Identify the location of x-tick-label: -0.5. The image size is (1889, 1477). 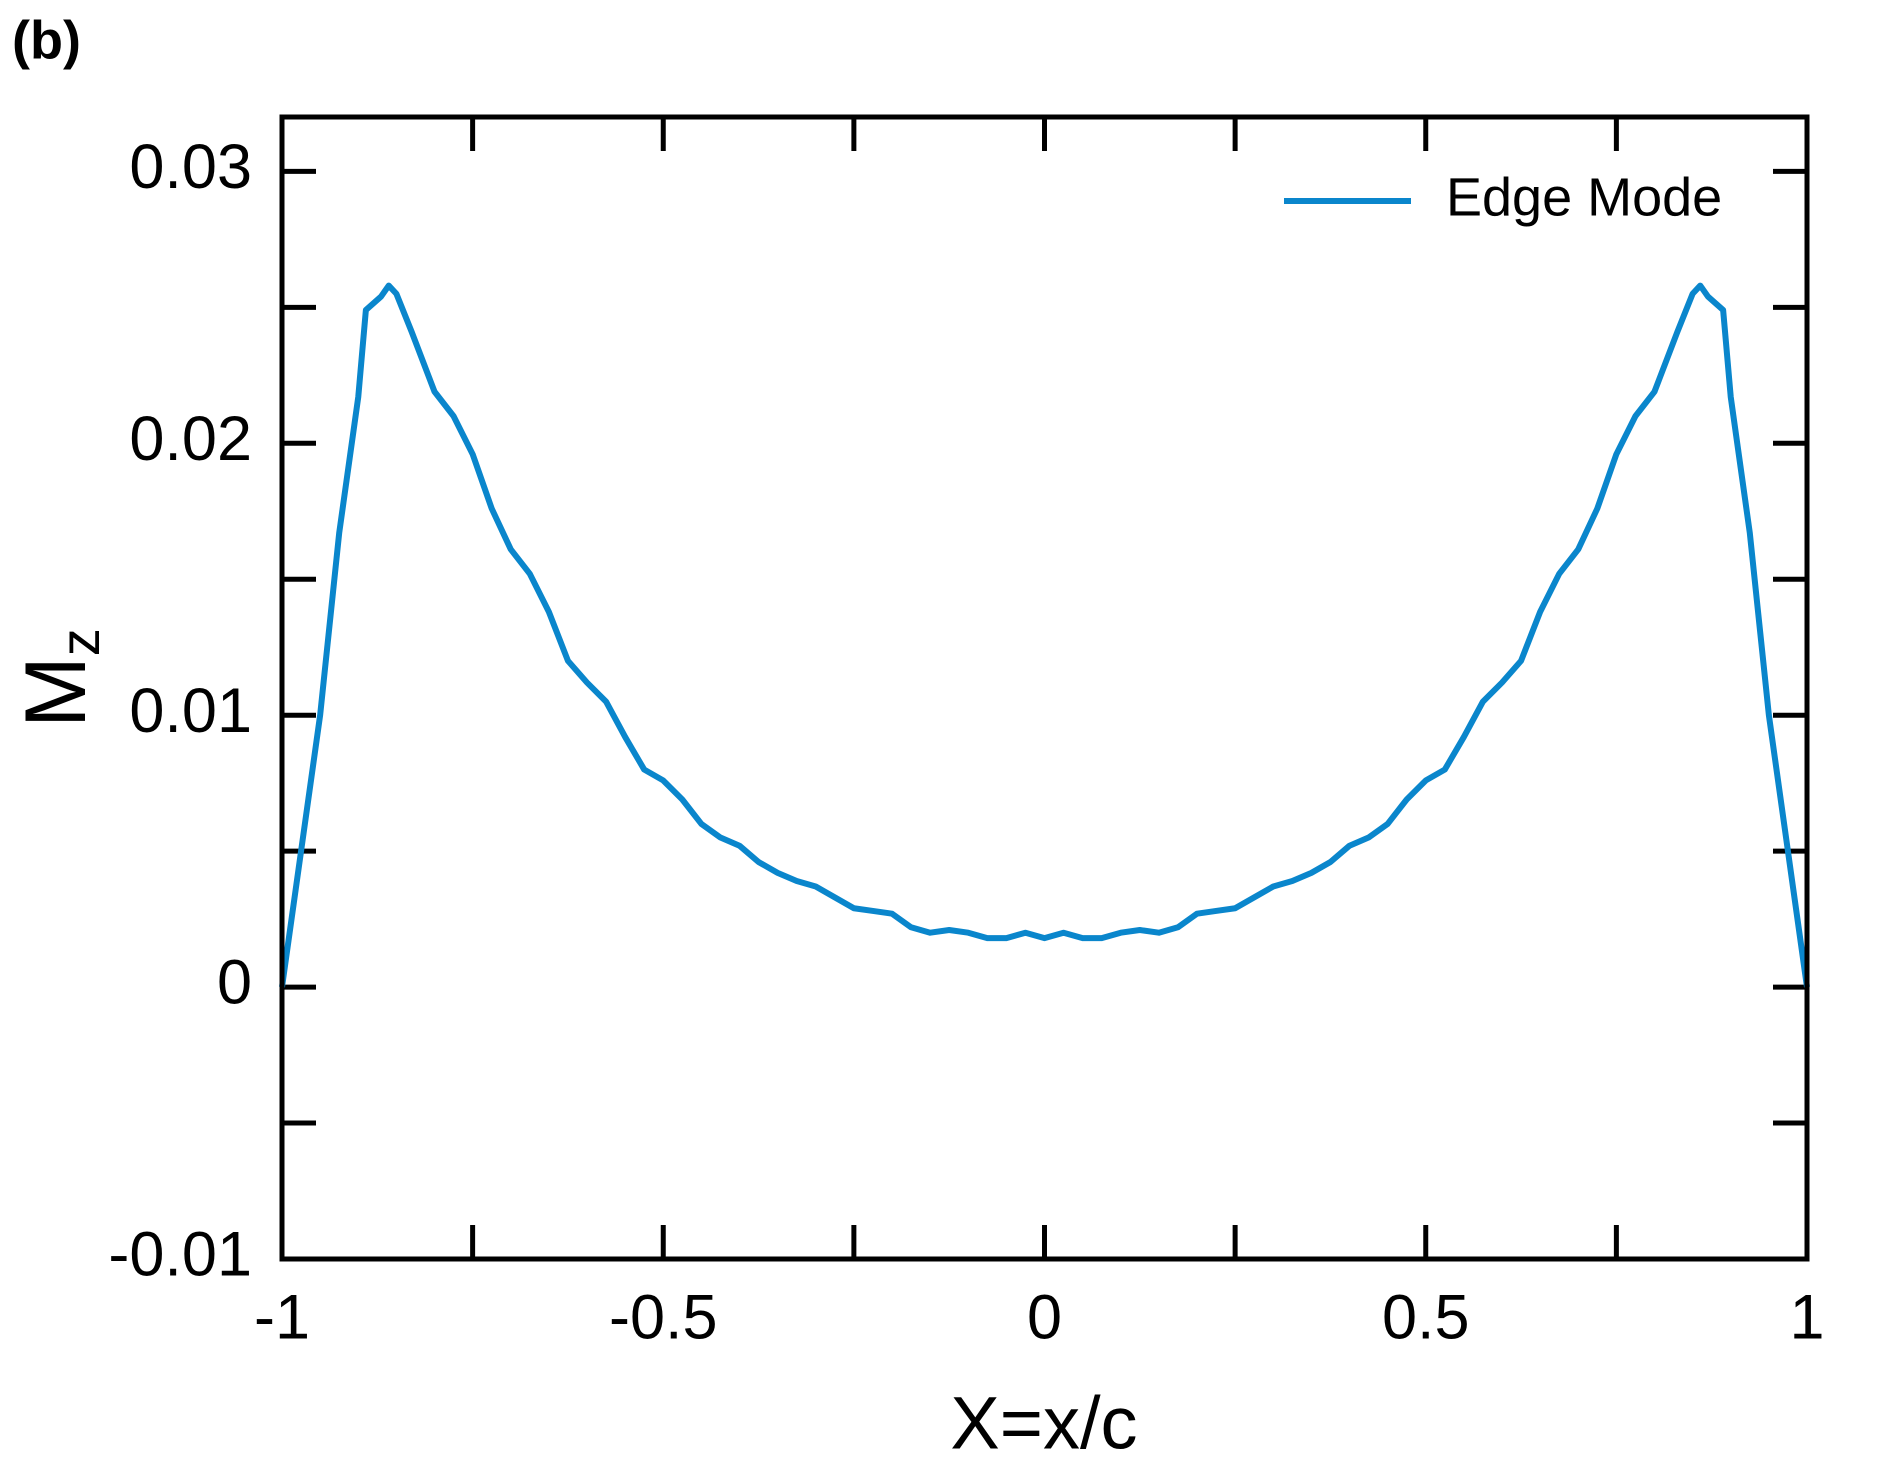
(663, 1318).